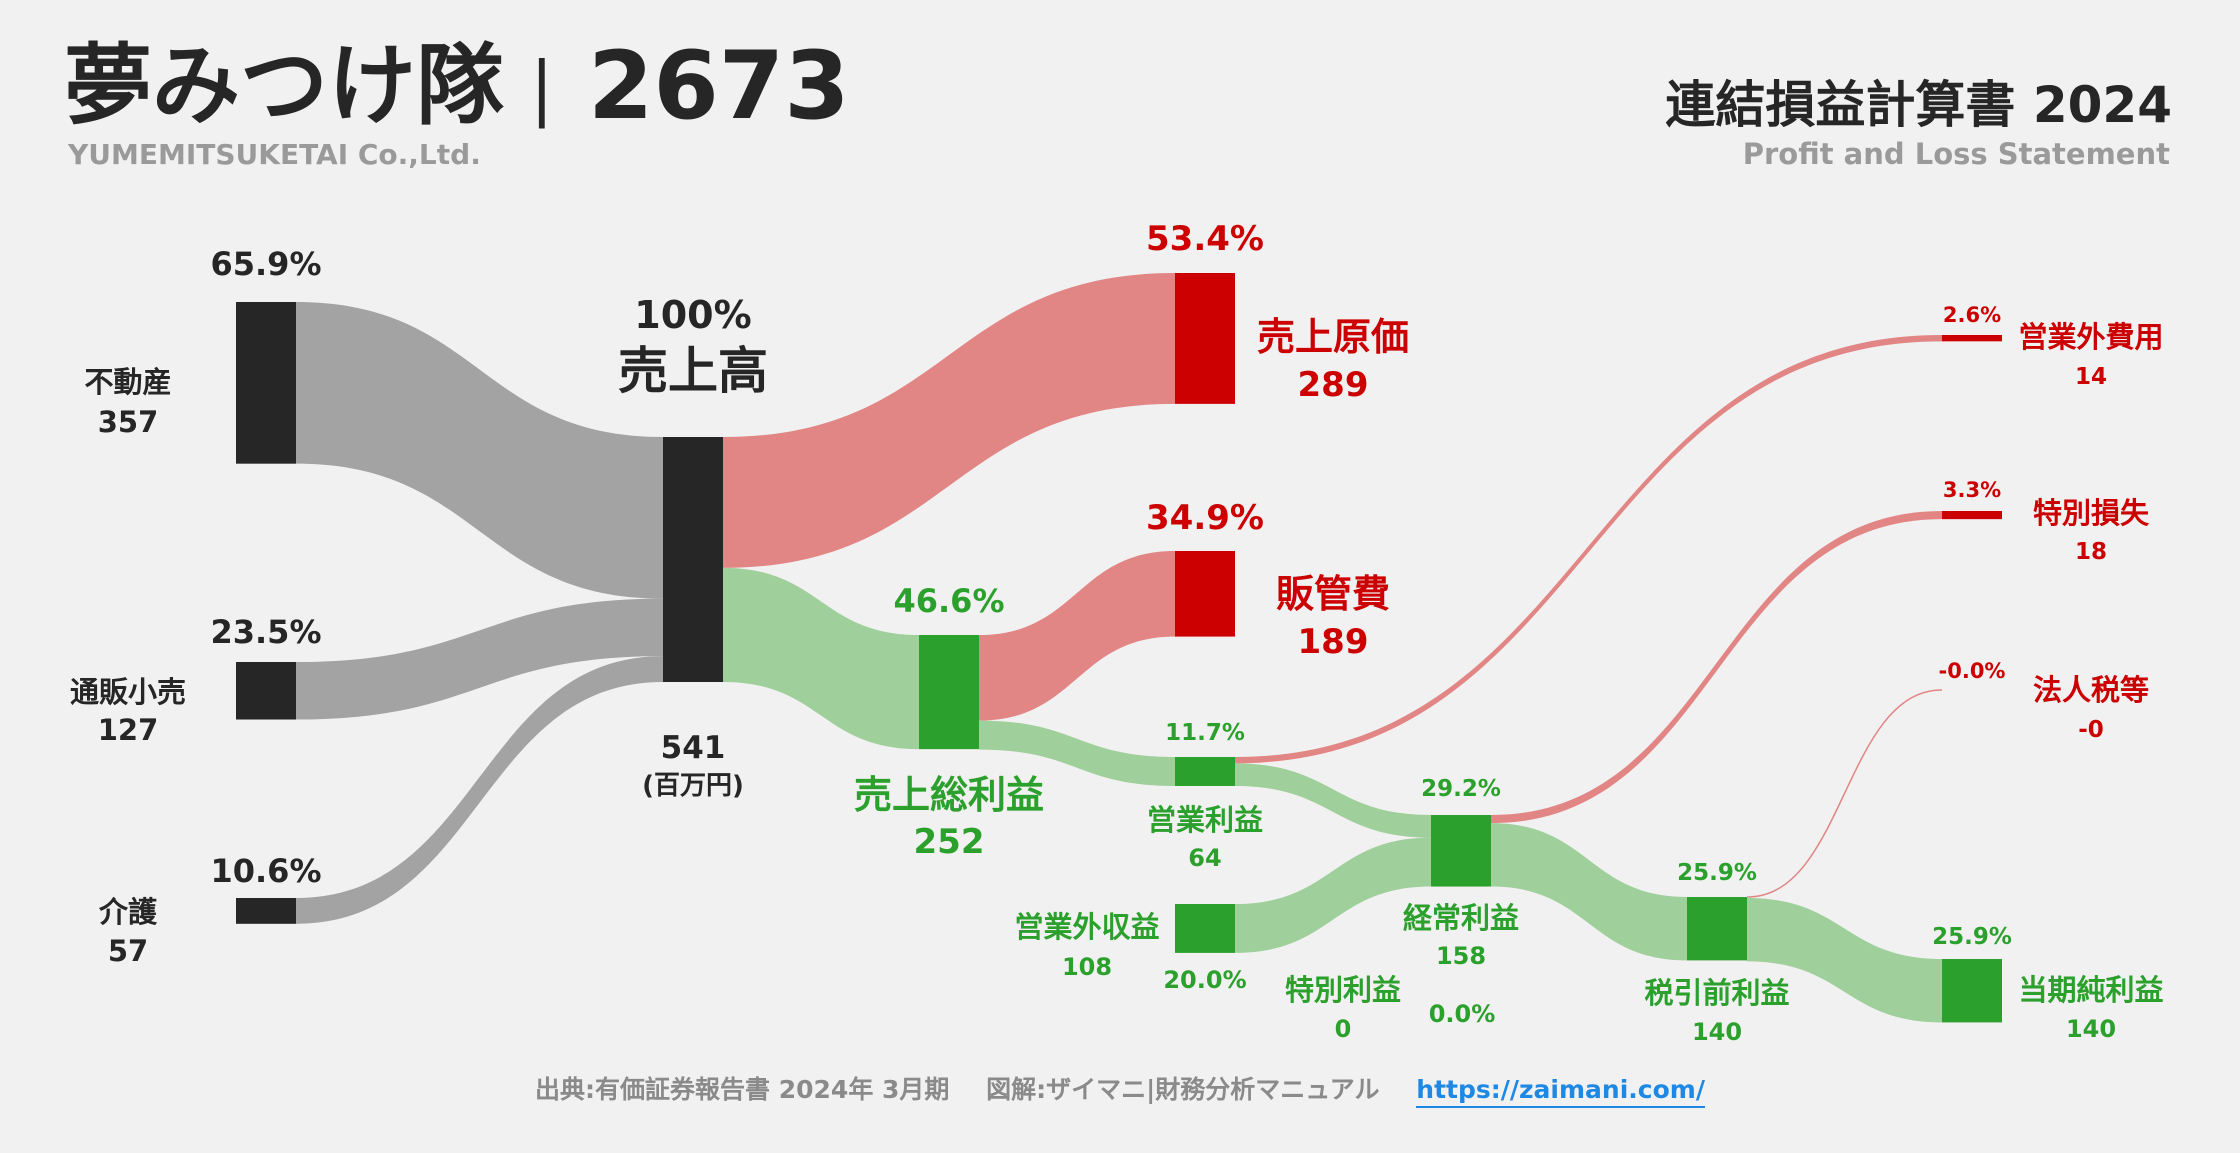 This screenshot has width=2240, height=1153. What do you see at coordinates (693, 371) in the screenshot?
I see `label-revenue: 売上高` at bounding box center [693, 371].